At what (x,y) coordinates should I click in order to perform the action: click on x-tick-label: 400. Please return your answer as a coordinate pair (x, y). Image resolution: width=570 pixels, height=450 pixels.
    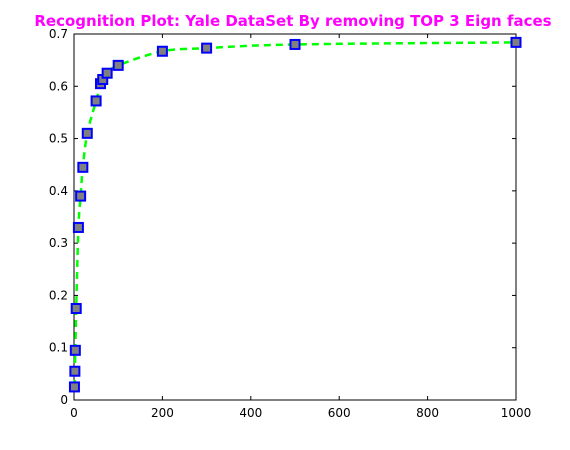
    Looking at the image, I should click on (250, 413).